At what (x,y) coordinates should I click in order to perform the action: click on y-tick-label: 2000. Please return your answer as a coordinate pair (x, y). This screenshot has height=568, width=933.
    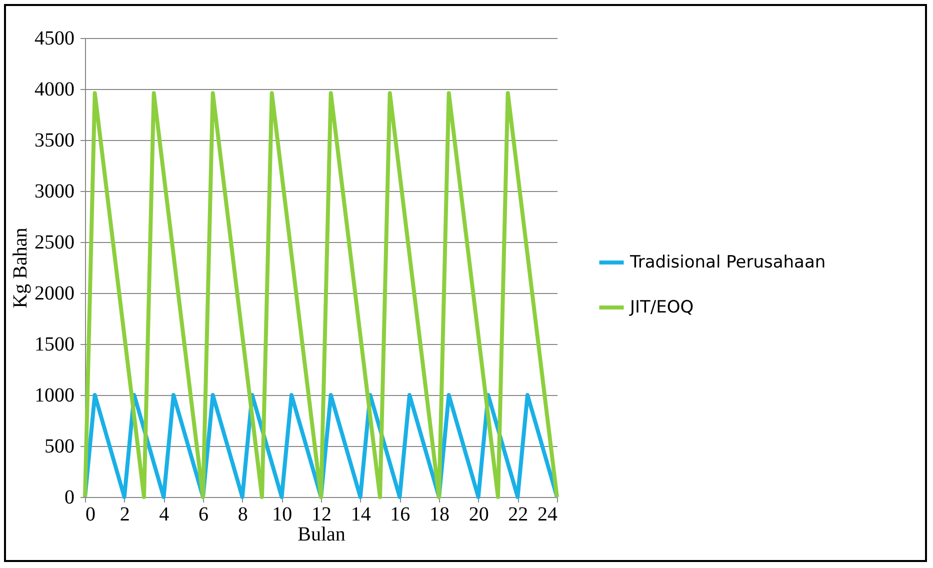
    Looking at the image, I should click on (54, 293).